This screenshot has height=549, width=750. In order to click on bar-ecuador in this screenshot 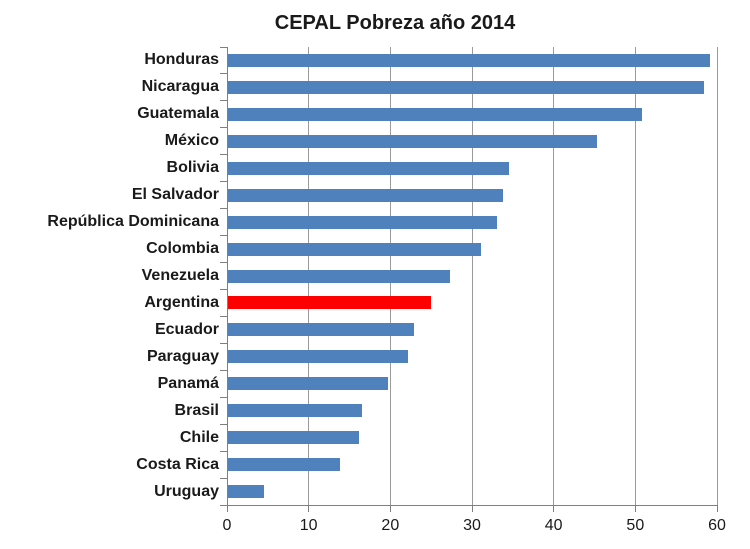, I will do `click(321, 330)`.